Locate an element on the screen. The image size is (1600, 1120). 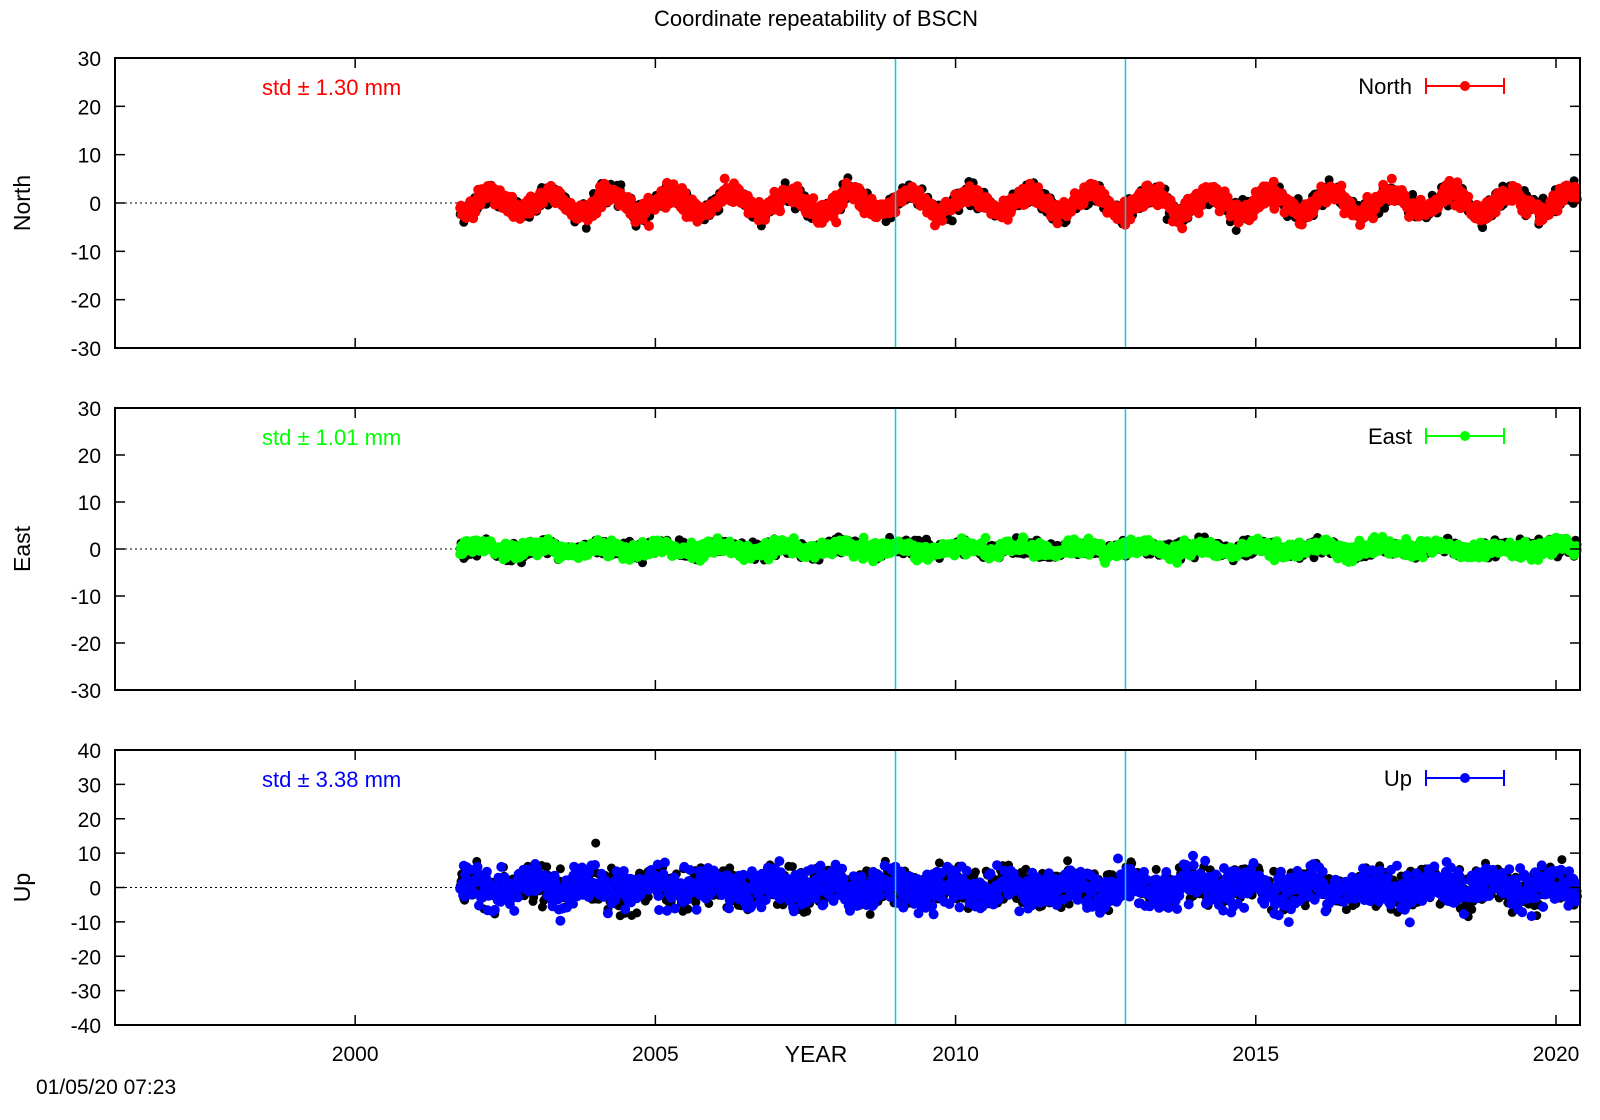
chart-title: Coordinate repeatability of BSCN is located at coordinates (816, 18).